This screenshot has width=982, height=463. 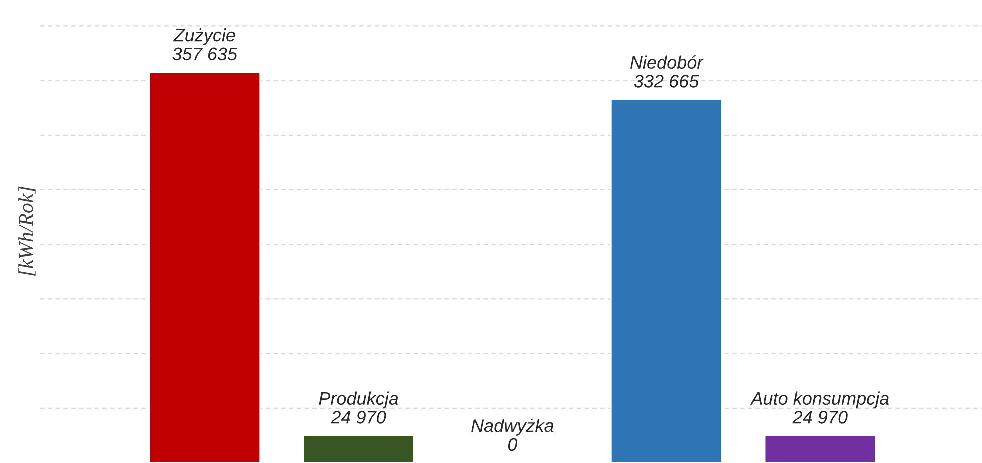 What do you see at coordinates (820, 400) in the screenshot?
I see `x-tick-label: Auto konsumpcja` at bounding box center [820, 400].